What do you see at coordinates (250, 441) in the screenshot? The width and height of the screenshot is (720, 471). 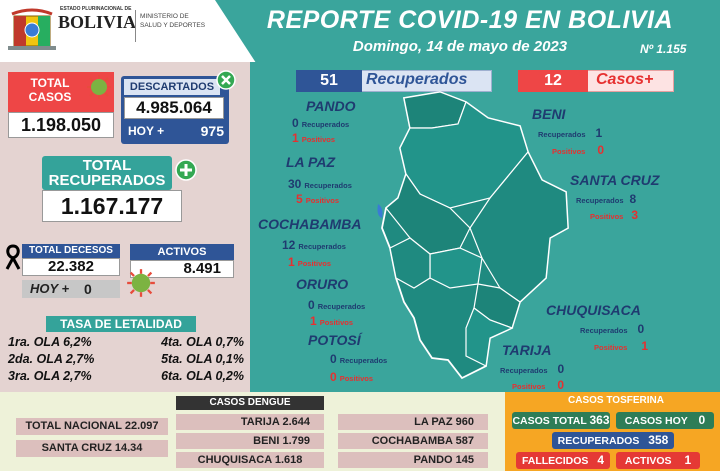 I see `dengue-beni: BENI 1.799` at bounding box center [250, 441].